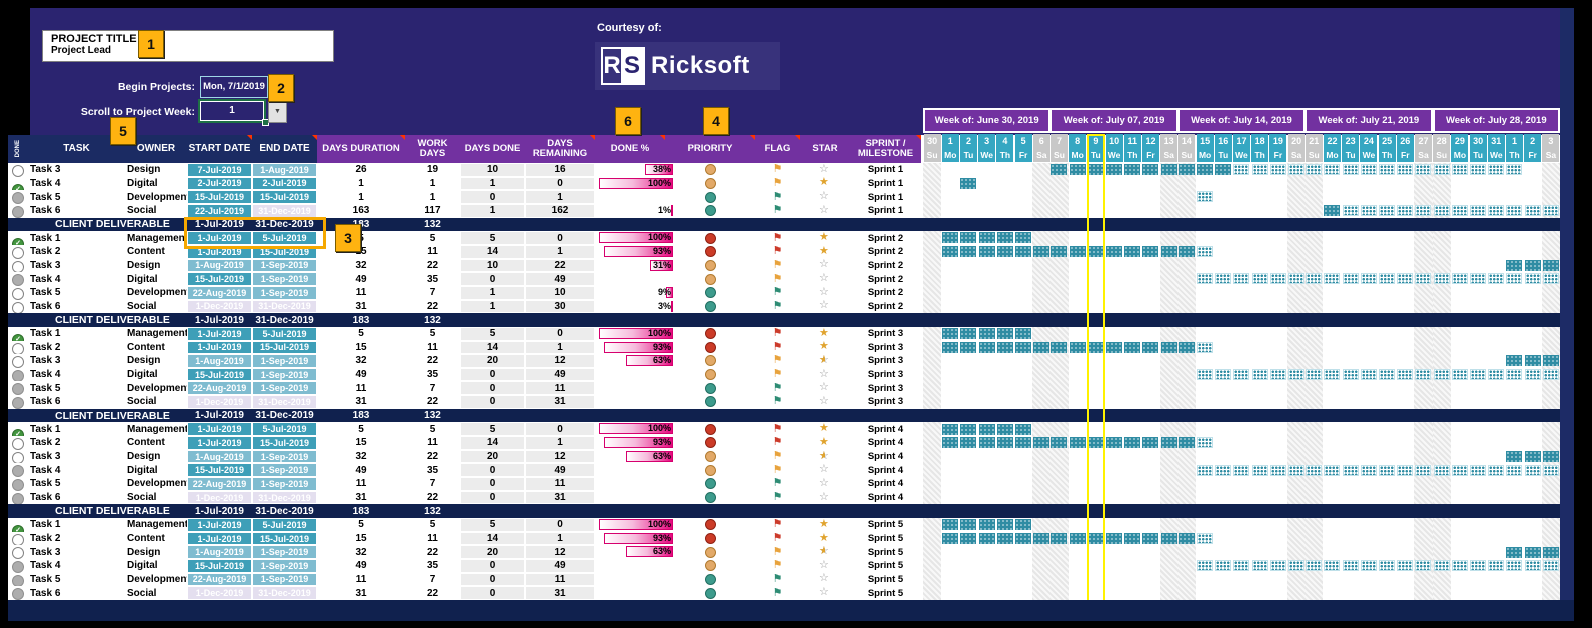 The height and width of the screenshot is (628, 1592). Describe the element at coordinates (432, 211) in the screenshot. I see `work-days-cell: 117` at that location.